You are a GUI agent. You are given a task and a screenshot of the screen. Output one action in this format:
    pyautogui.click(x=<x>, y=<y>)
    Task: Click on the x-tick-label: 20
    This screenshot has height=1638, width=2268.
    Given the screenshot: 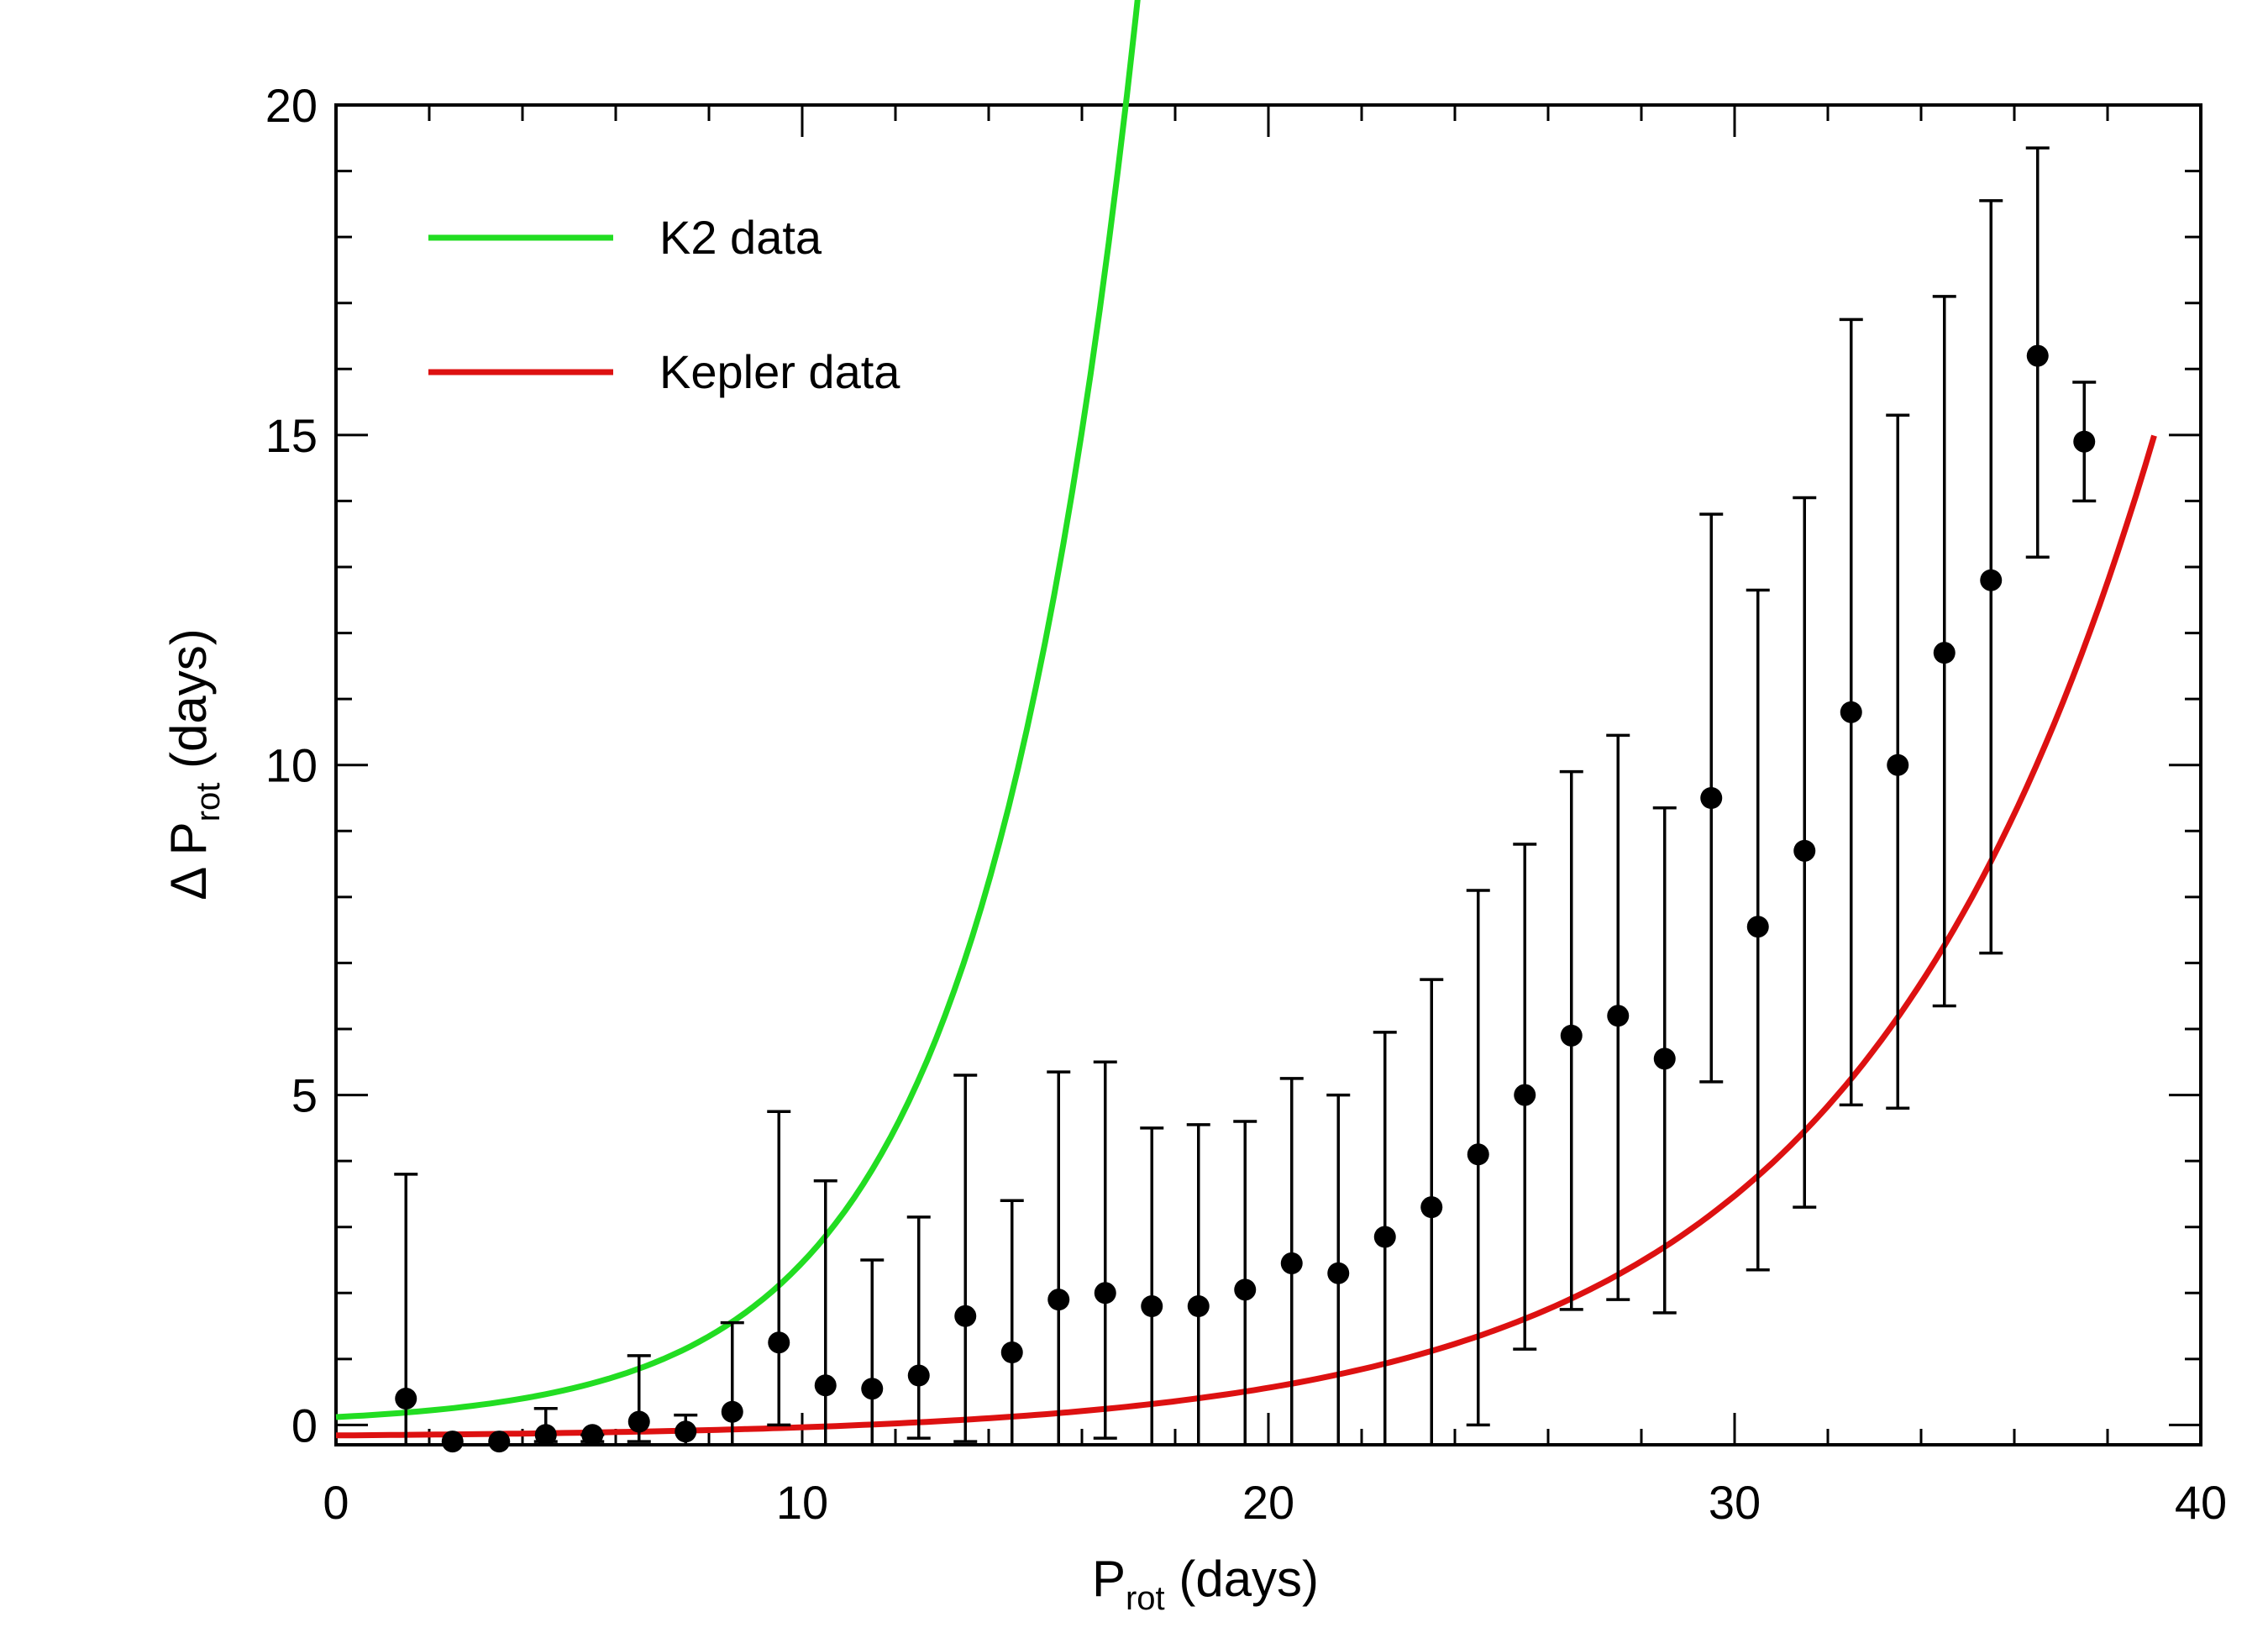 What is the action you would take?
    pyautogui.click(x=1268, y=1502)
    